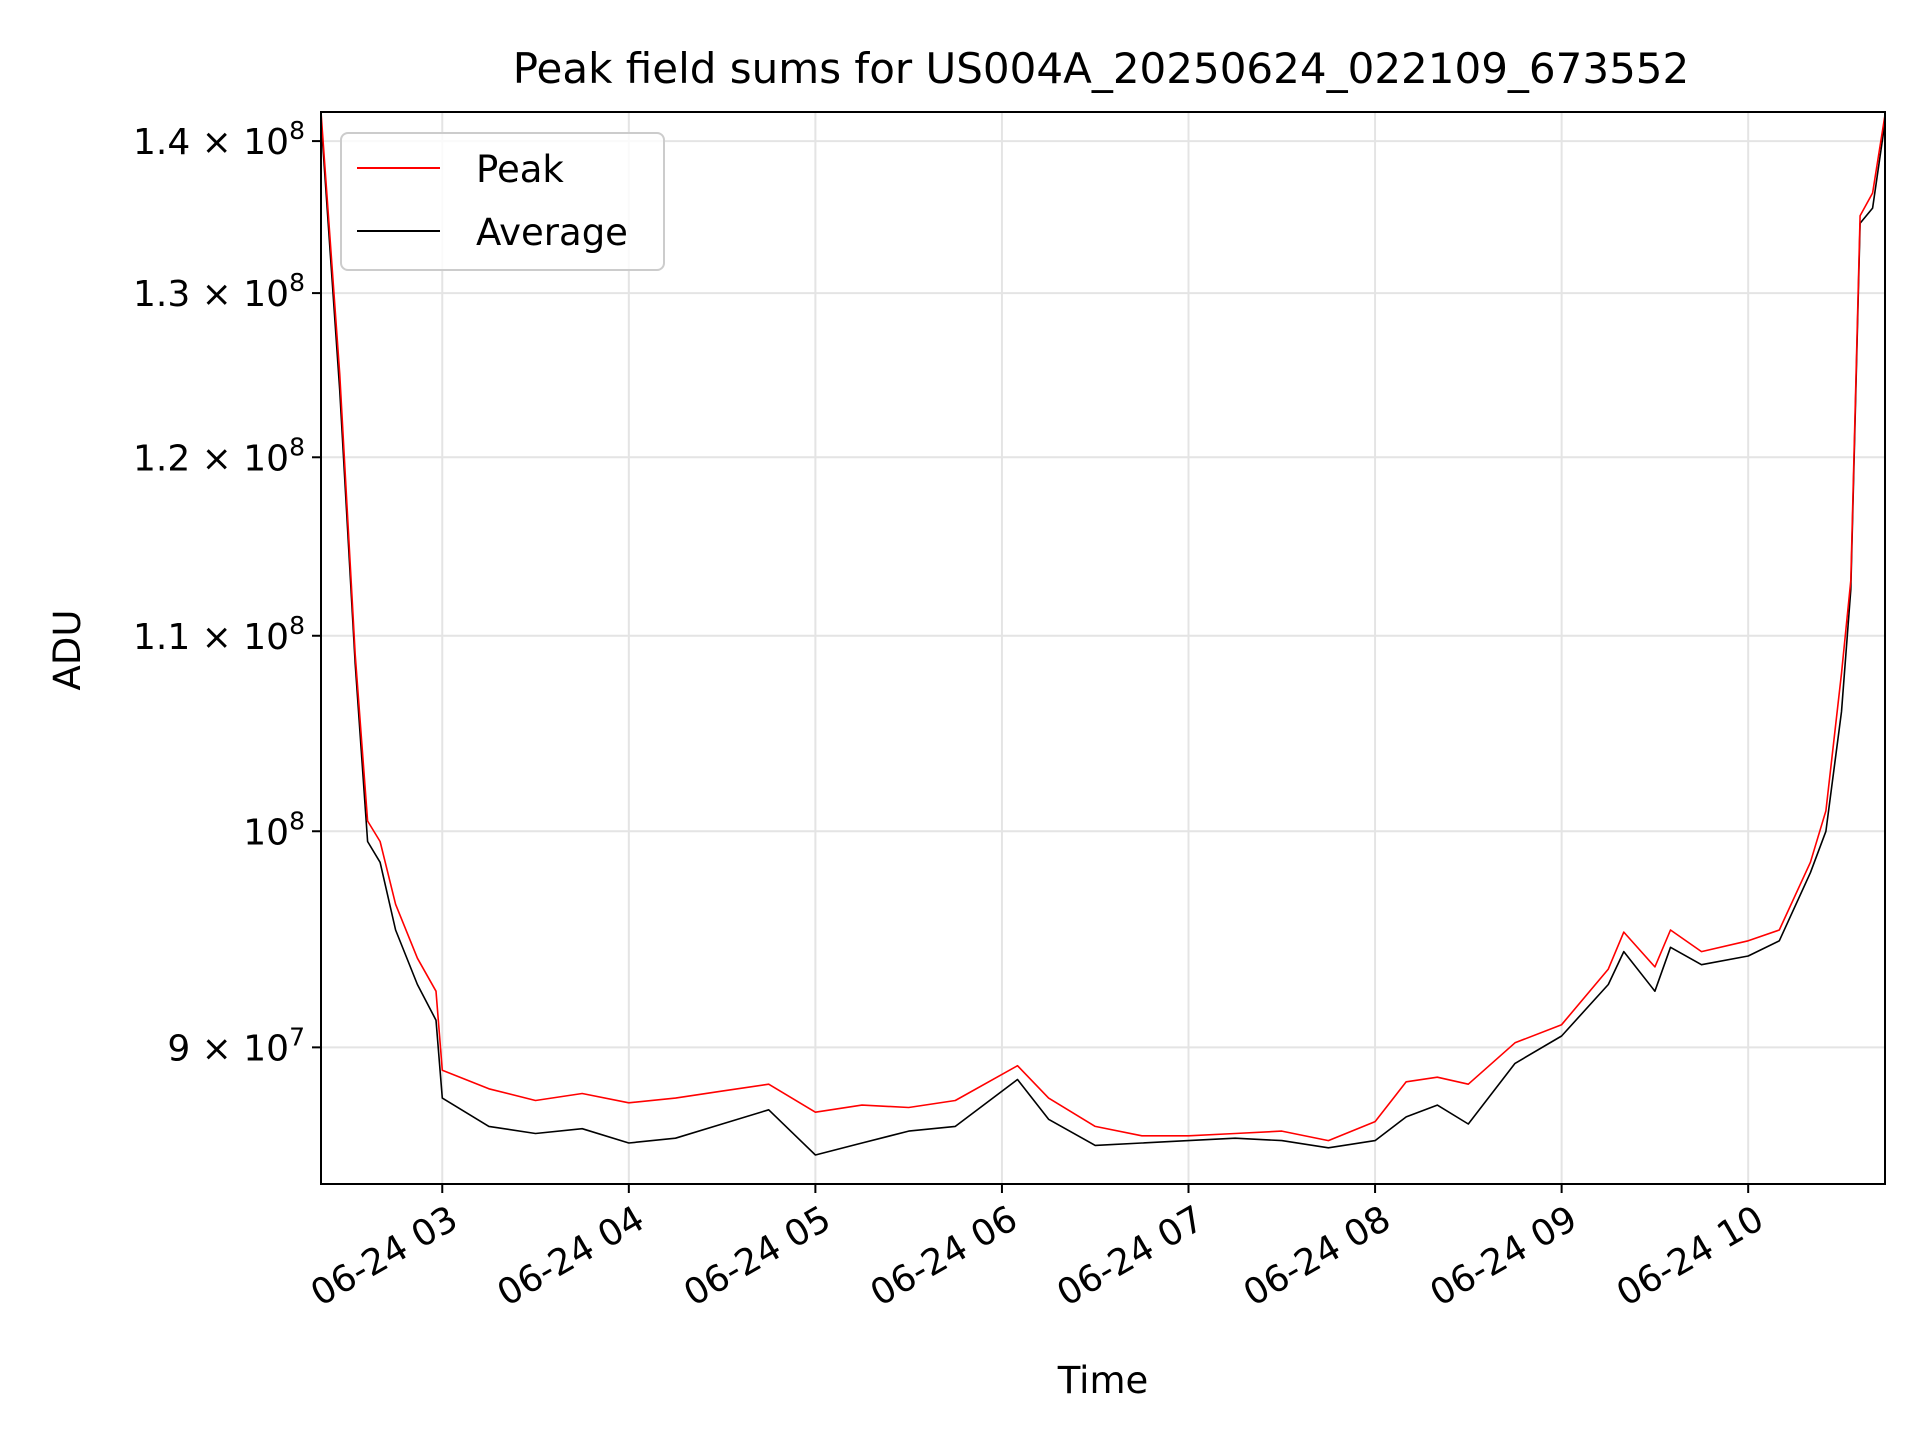 The height and width of the screenshot is (1440, 1920). I want to click on y-tick-label: 1.2 × 108, so click(219, 455).